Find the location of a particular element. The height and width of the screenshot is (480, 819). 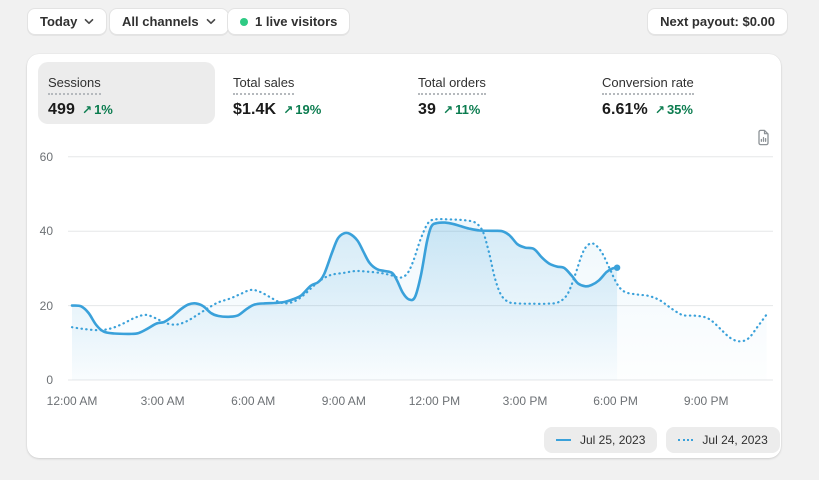

legend-item-previous: Jul 24, 2023 is located at coordinates (723, 440).